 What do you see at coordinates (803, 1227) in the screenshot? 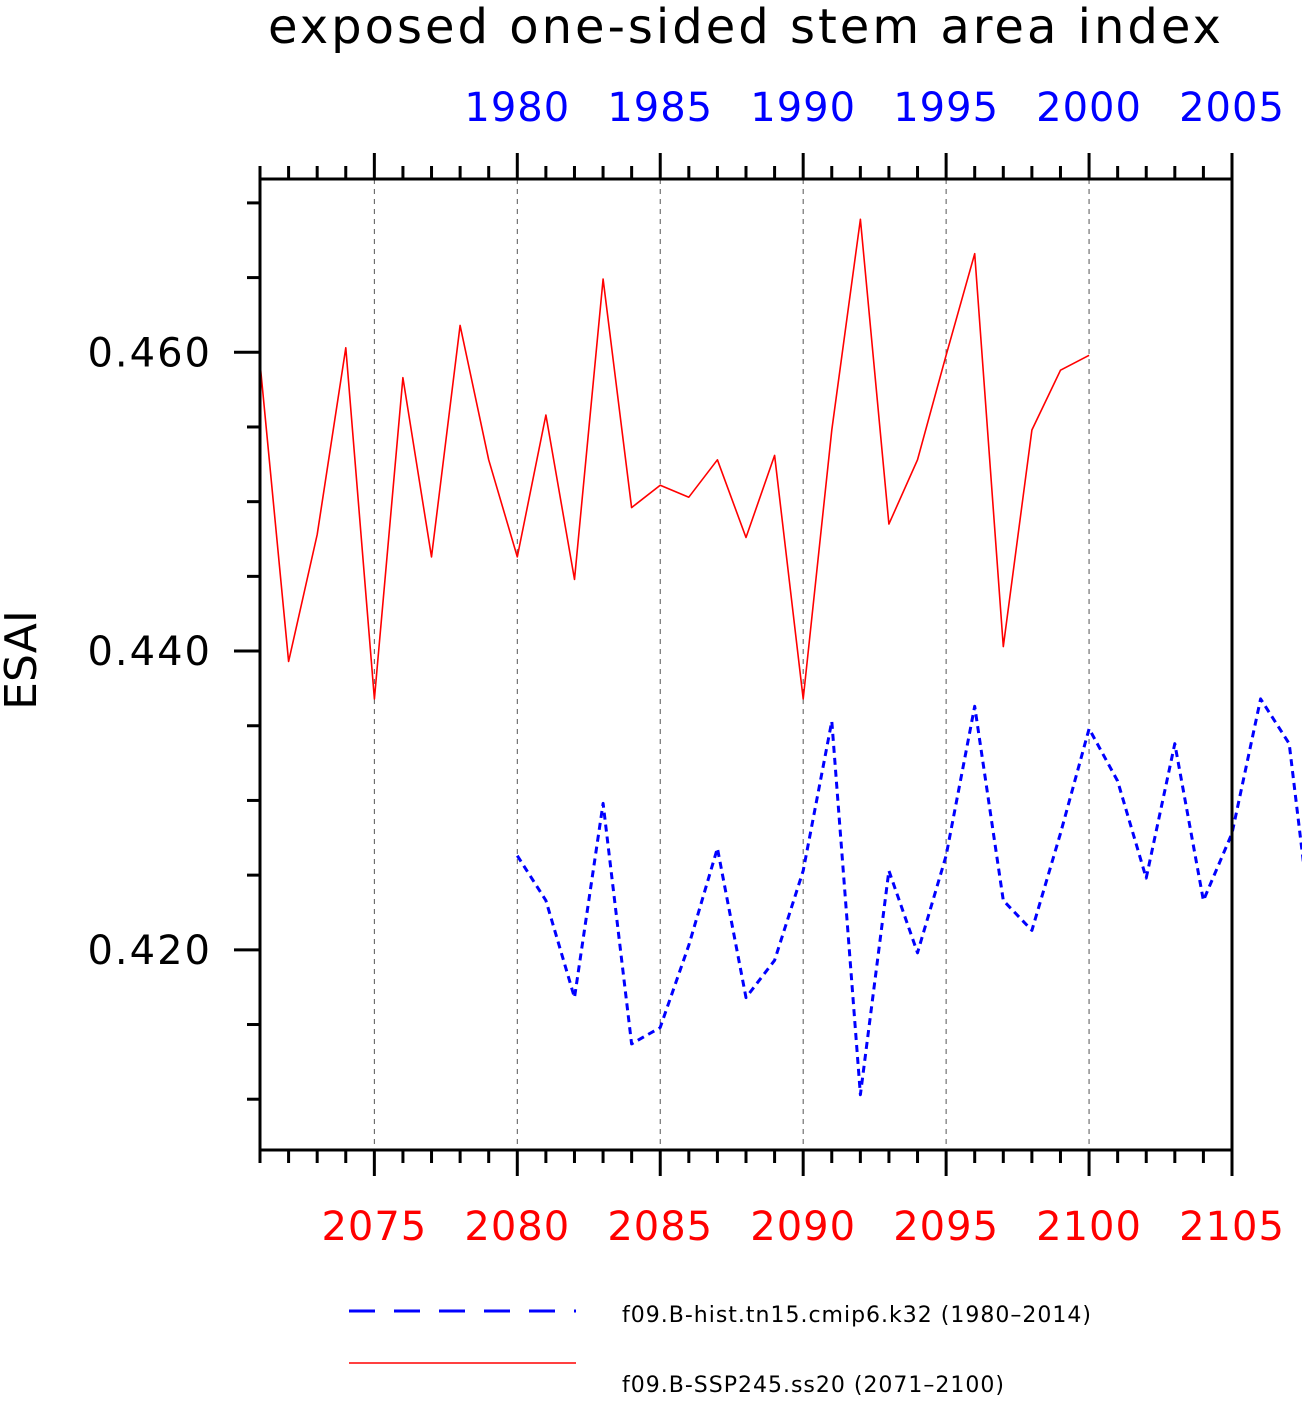
I see `bottom-tick-label: 2090` at bounding box center [803, 1227].